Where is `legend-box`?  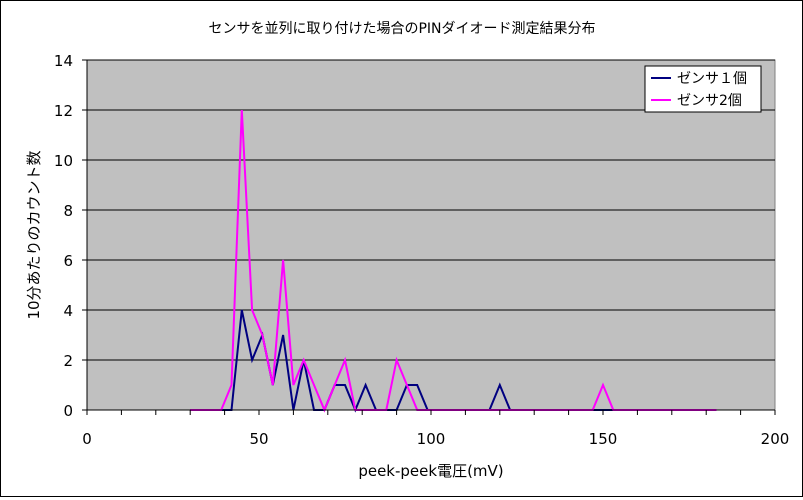
legend-box is located at coordinates (703, 89).